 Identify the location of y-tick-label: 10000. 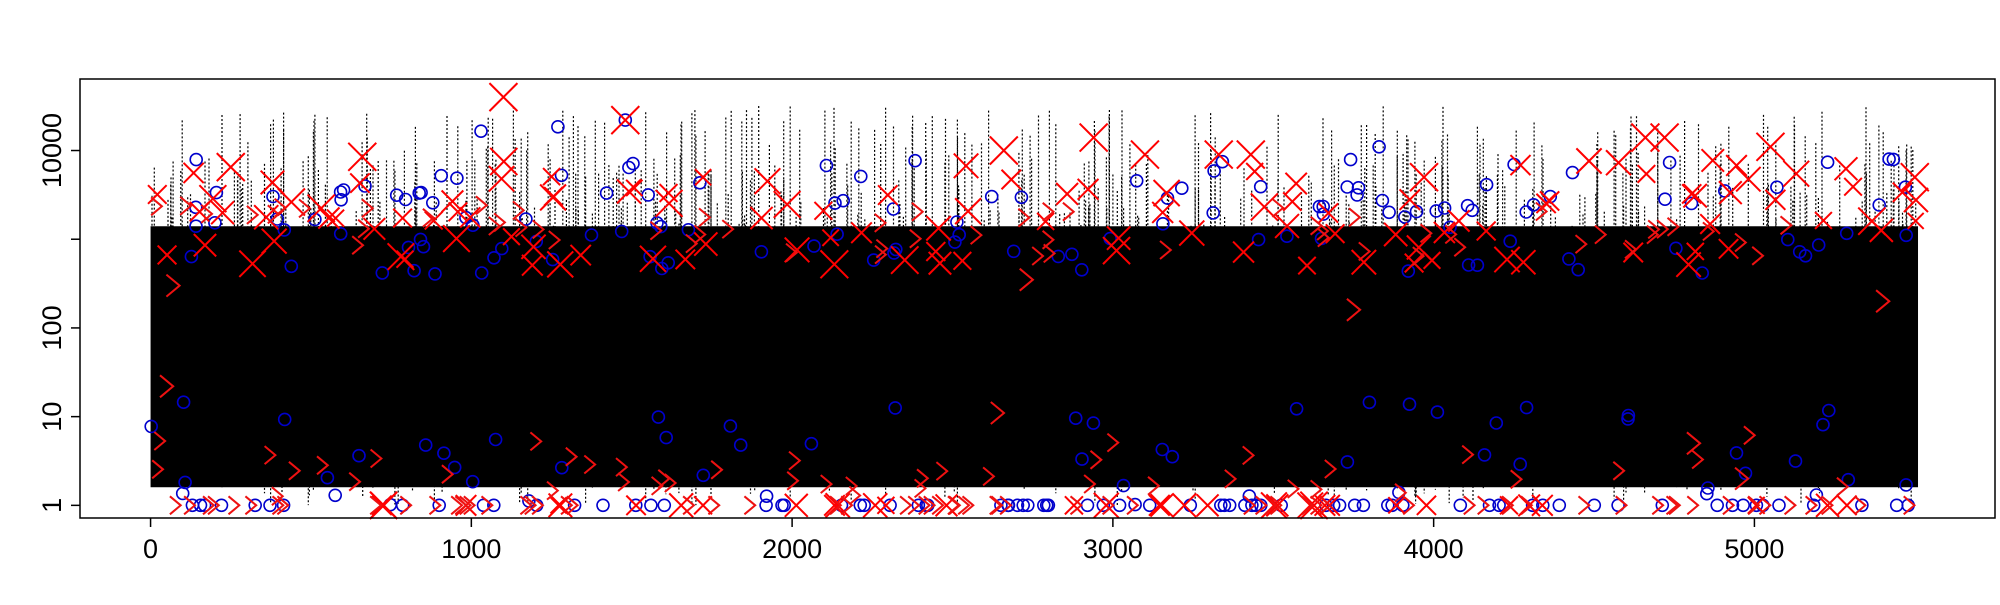
(52, 150).